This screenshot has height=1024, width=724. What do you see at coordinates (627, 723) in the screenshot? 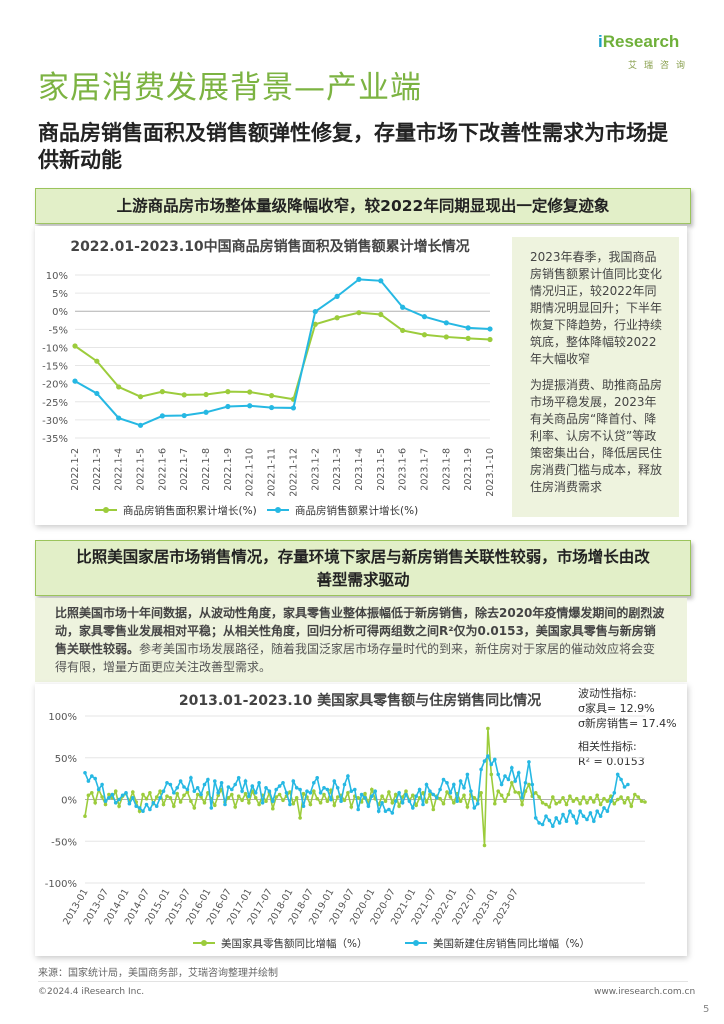
I see `volatility-housing: σ新房销售= 17.4%` at bounding box center [627, 723].